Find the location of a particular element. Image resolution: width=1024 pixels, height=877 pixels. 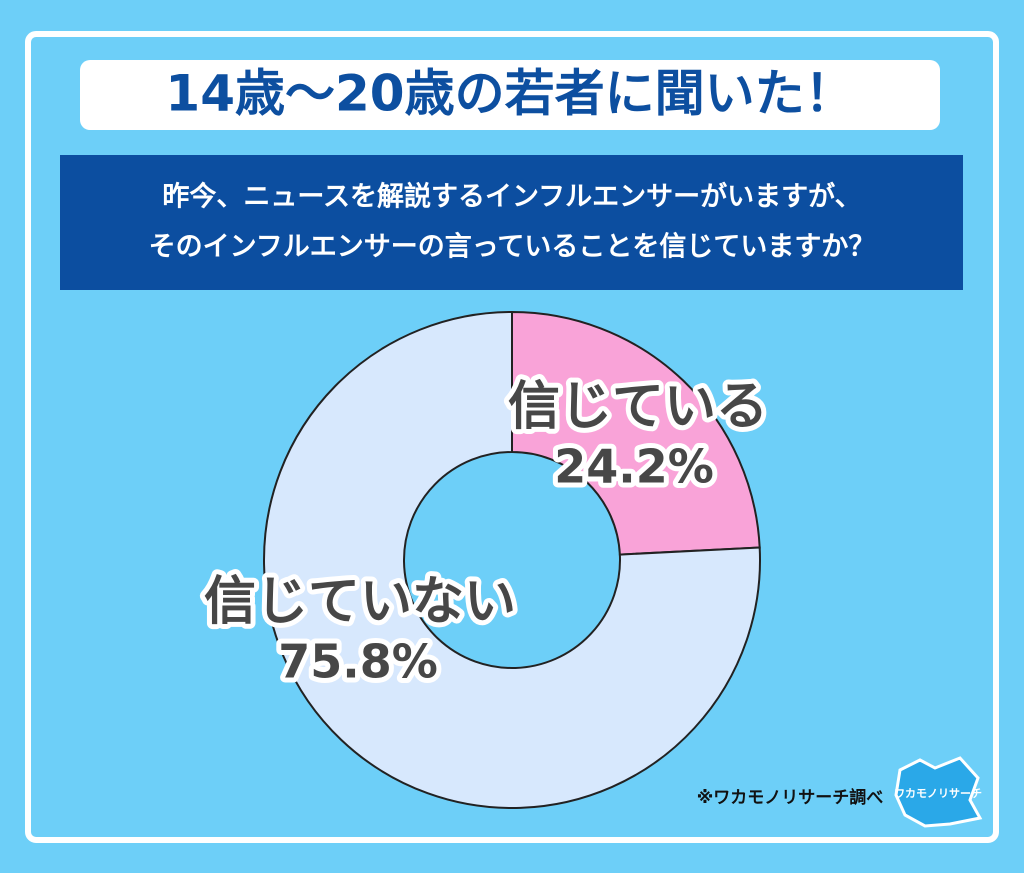

subtitle: 昨今、ニュースを解説するインフルエンサーがいますが、 is located at coordinates (511, 197).